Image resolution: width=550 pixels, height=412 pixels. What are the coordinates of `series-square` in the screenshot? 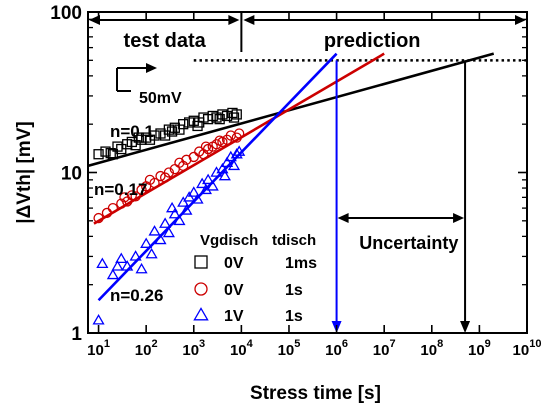 It's located at (167, 133).